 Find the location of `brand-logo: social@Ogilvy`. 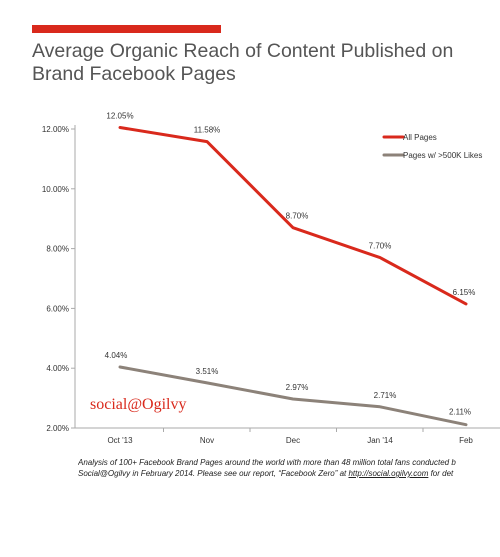

brand-logo: social@Ogilvy is located at coordinates (138, 404).